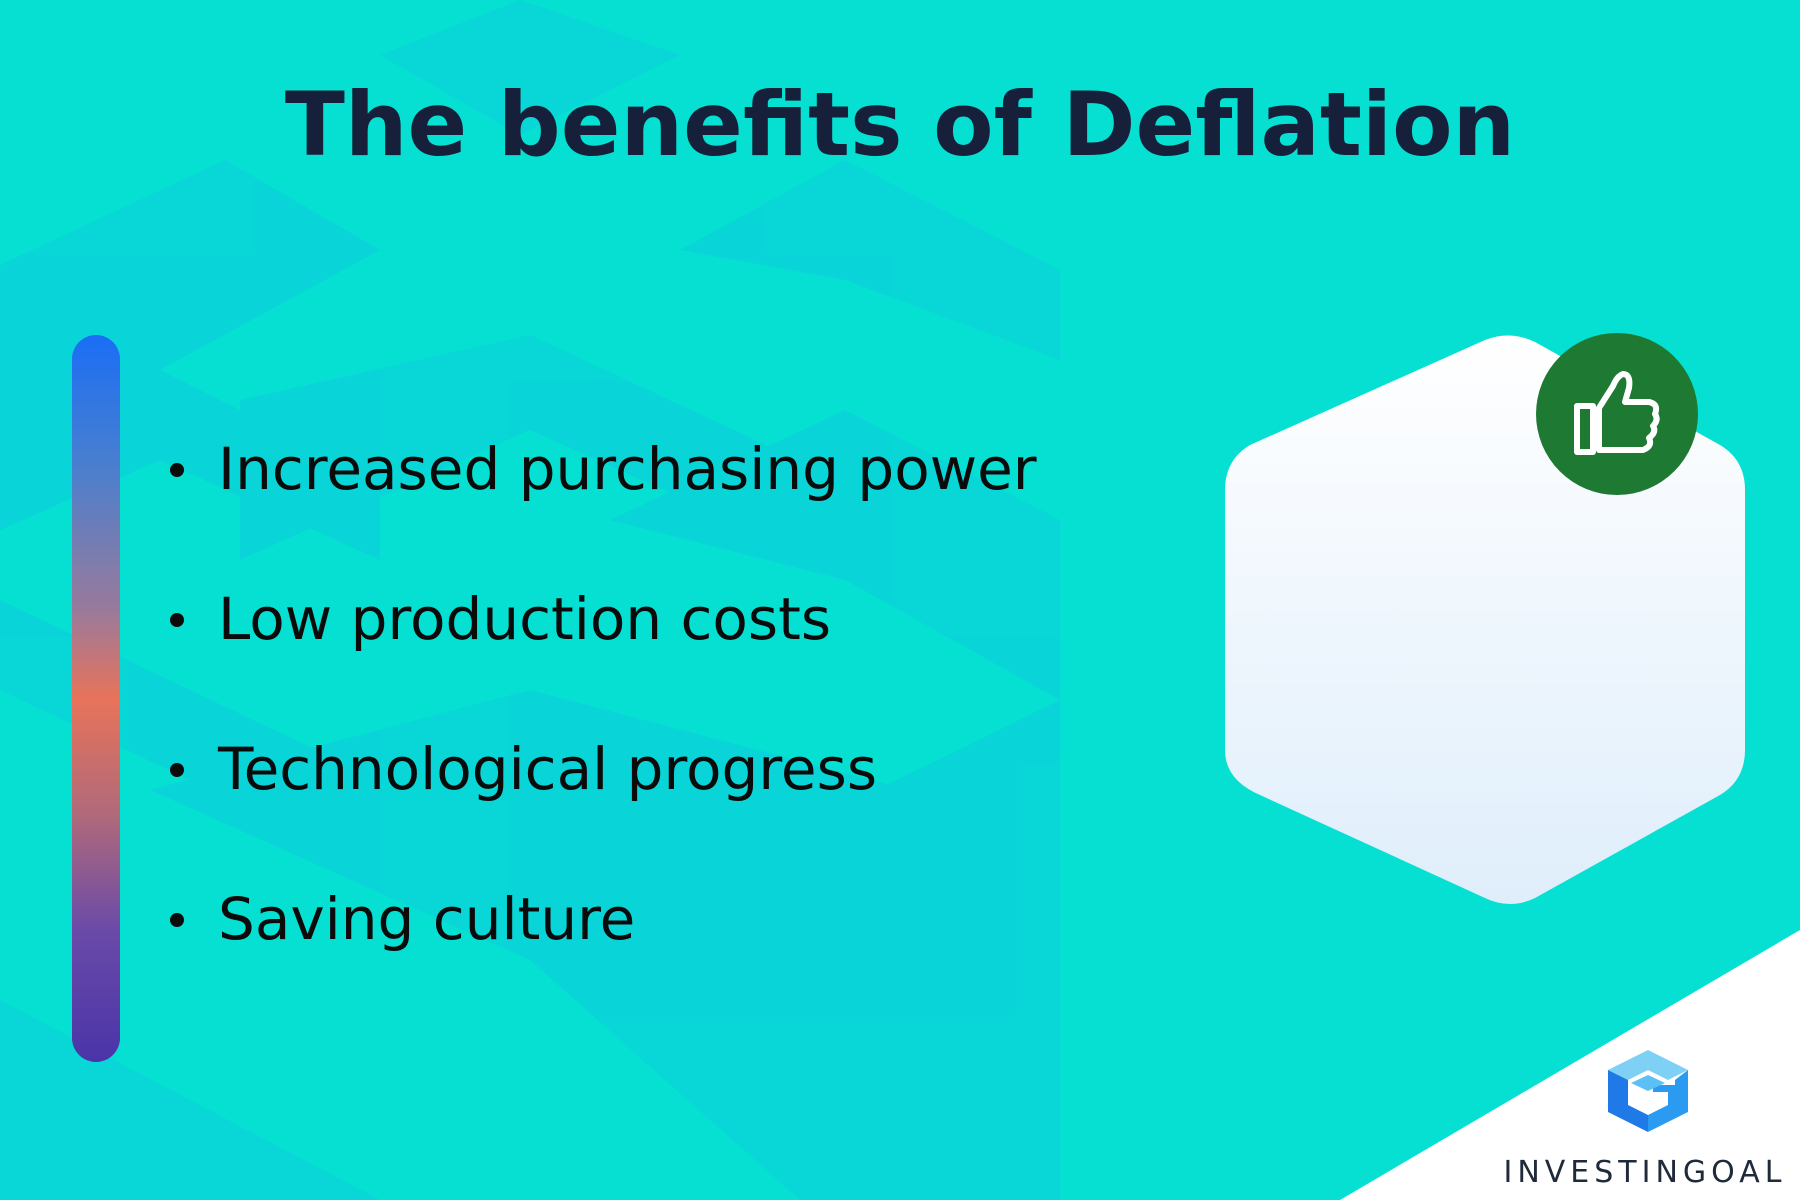 Image resolution: width=1800 pixels, height=1200 pixels. I want to click on benefit-label: Saving culture, so click(427, 919).